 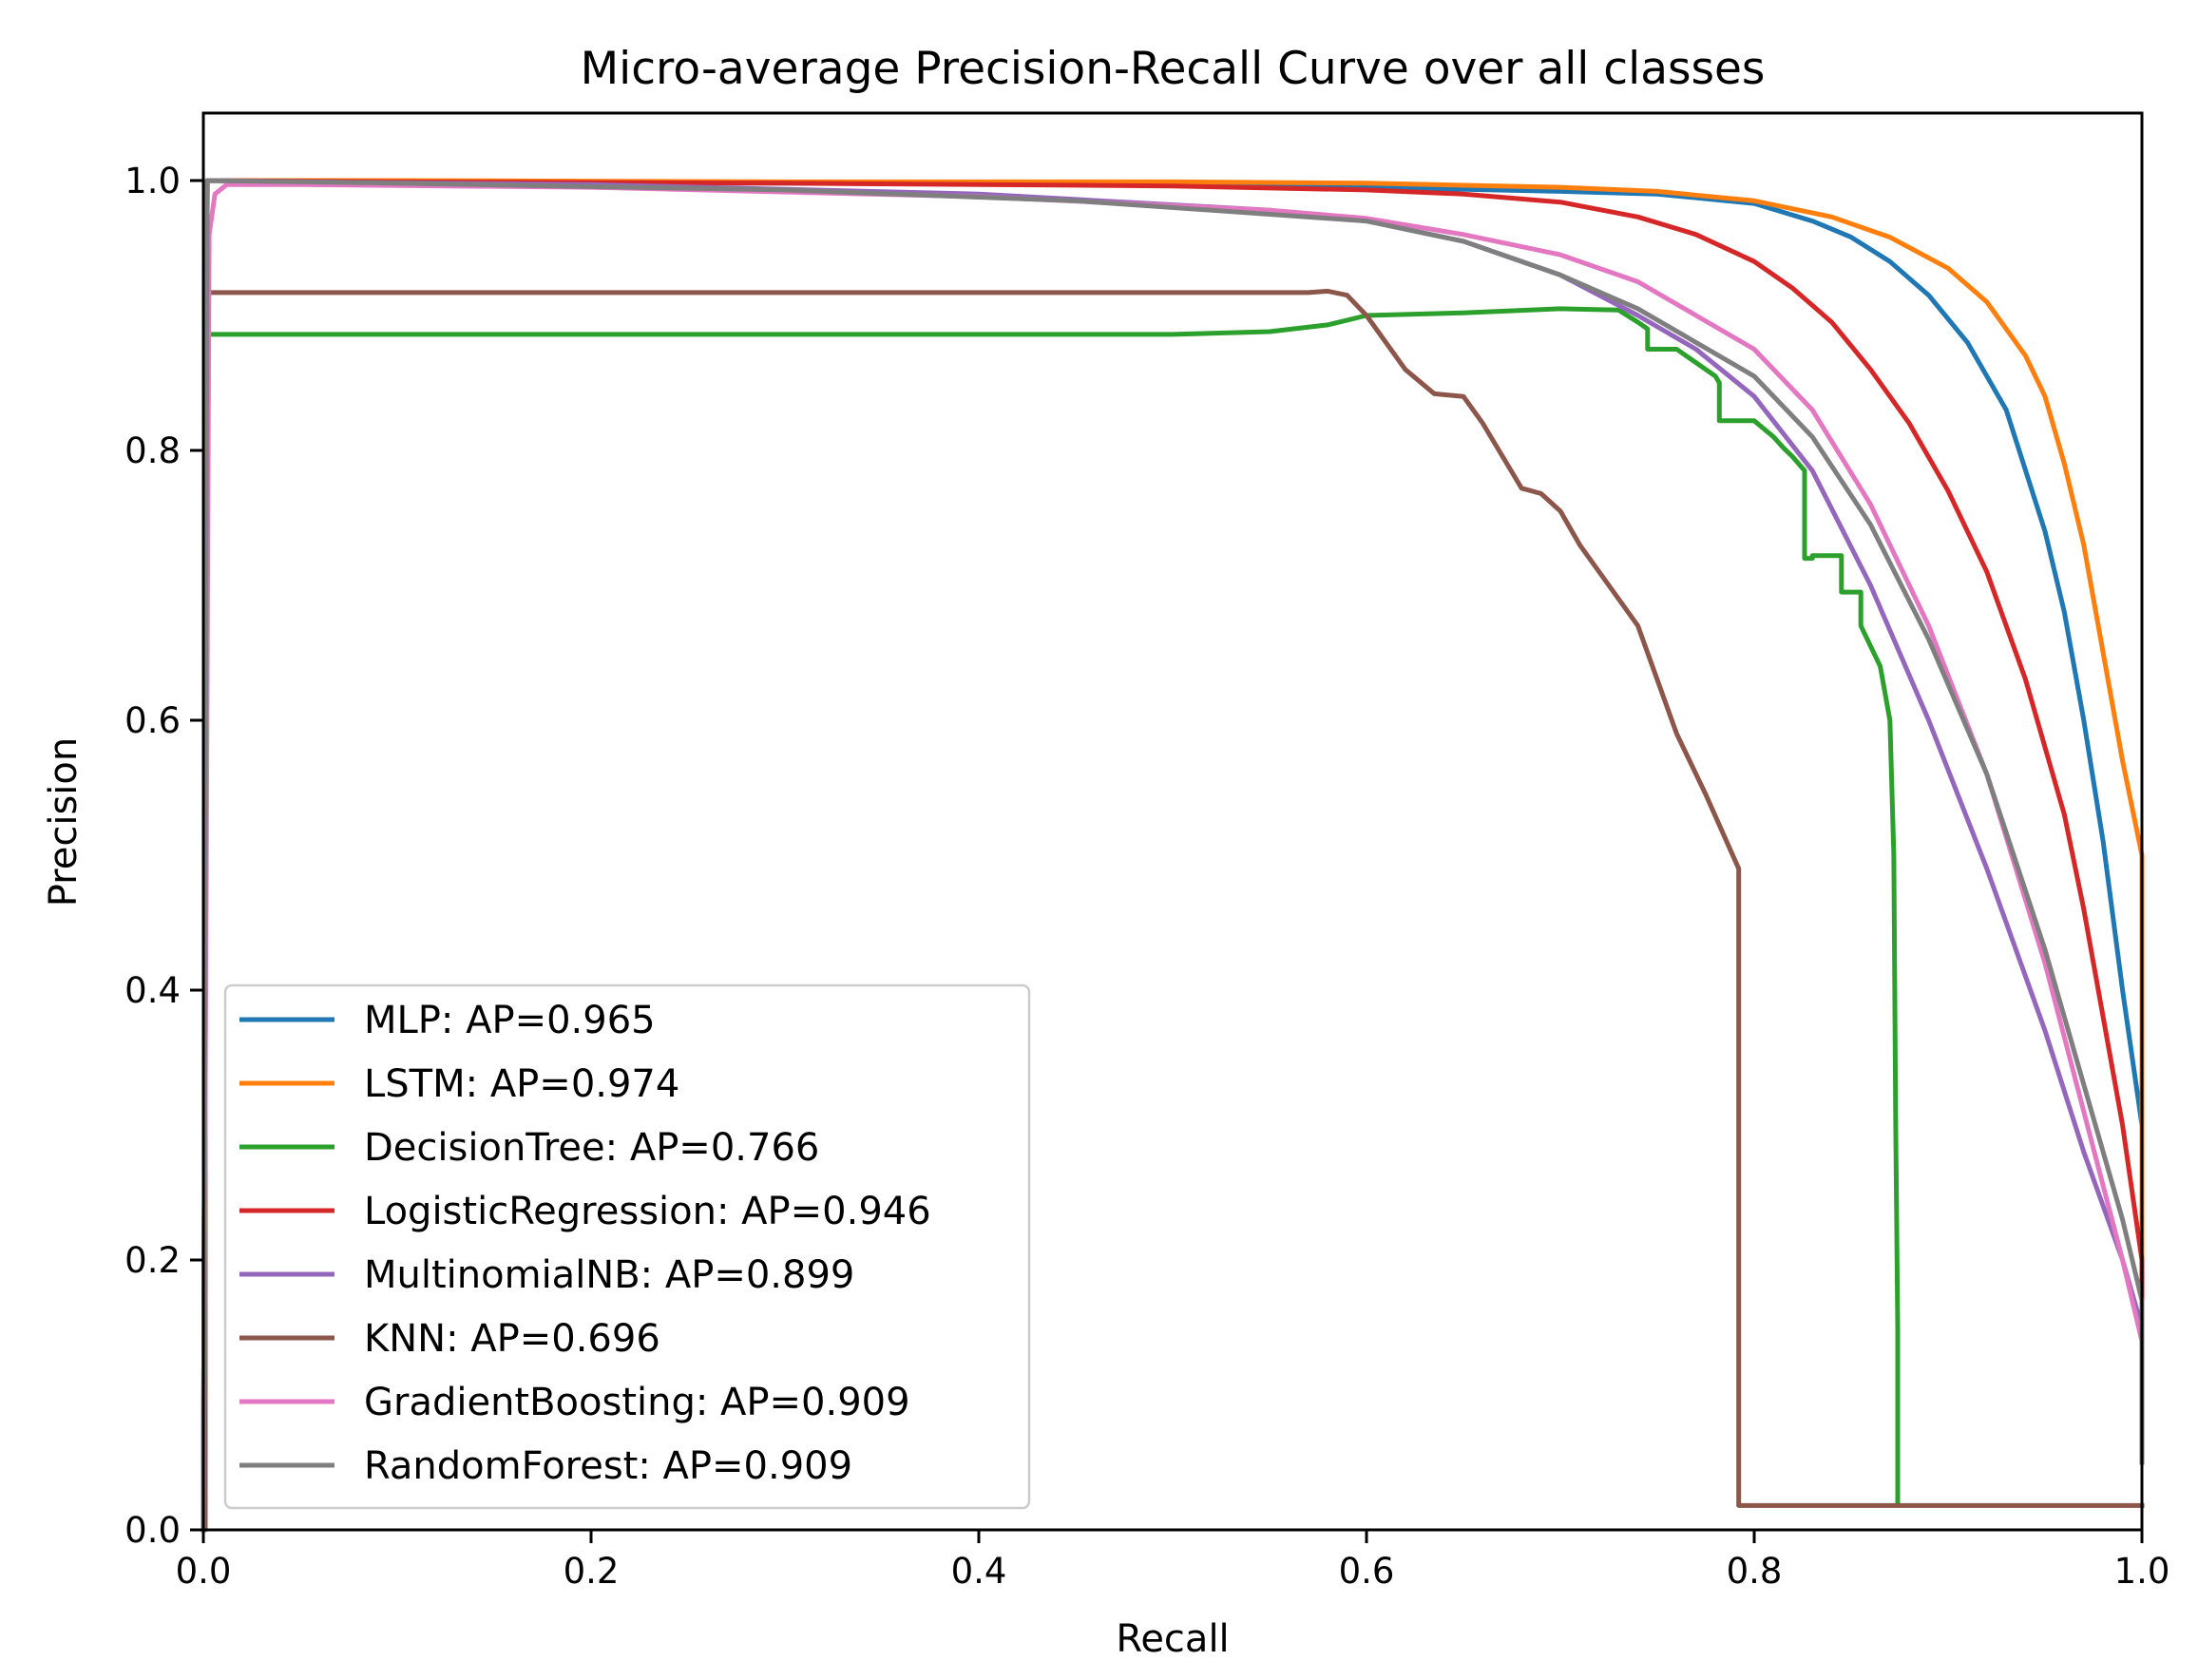 What do you see at coordinates (647, 1211) in the screenshot?
I see `legend-label-logisticregression: LogisticRegression: AP=0.946` at bounding box center [647, 1211].